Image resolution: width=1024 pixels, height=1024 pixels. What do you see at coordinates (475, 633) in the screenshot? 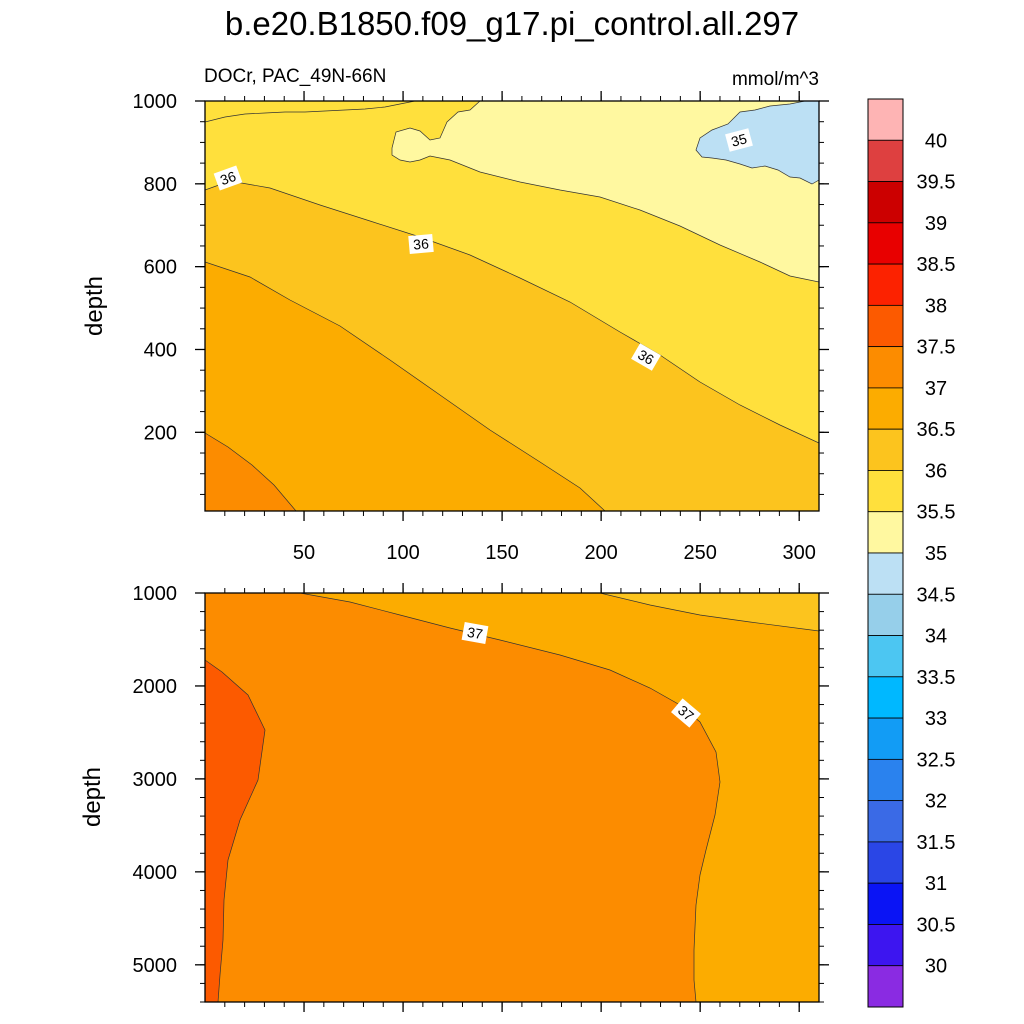
I see `contour-label: 37` at bounding box center [475, 633].